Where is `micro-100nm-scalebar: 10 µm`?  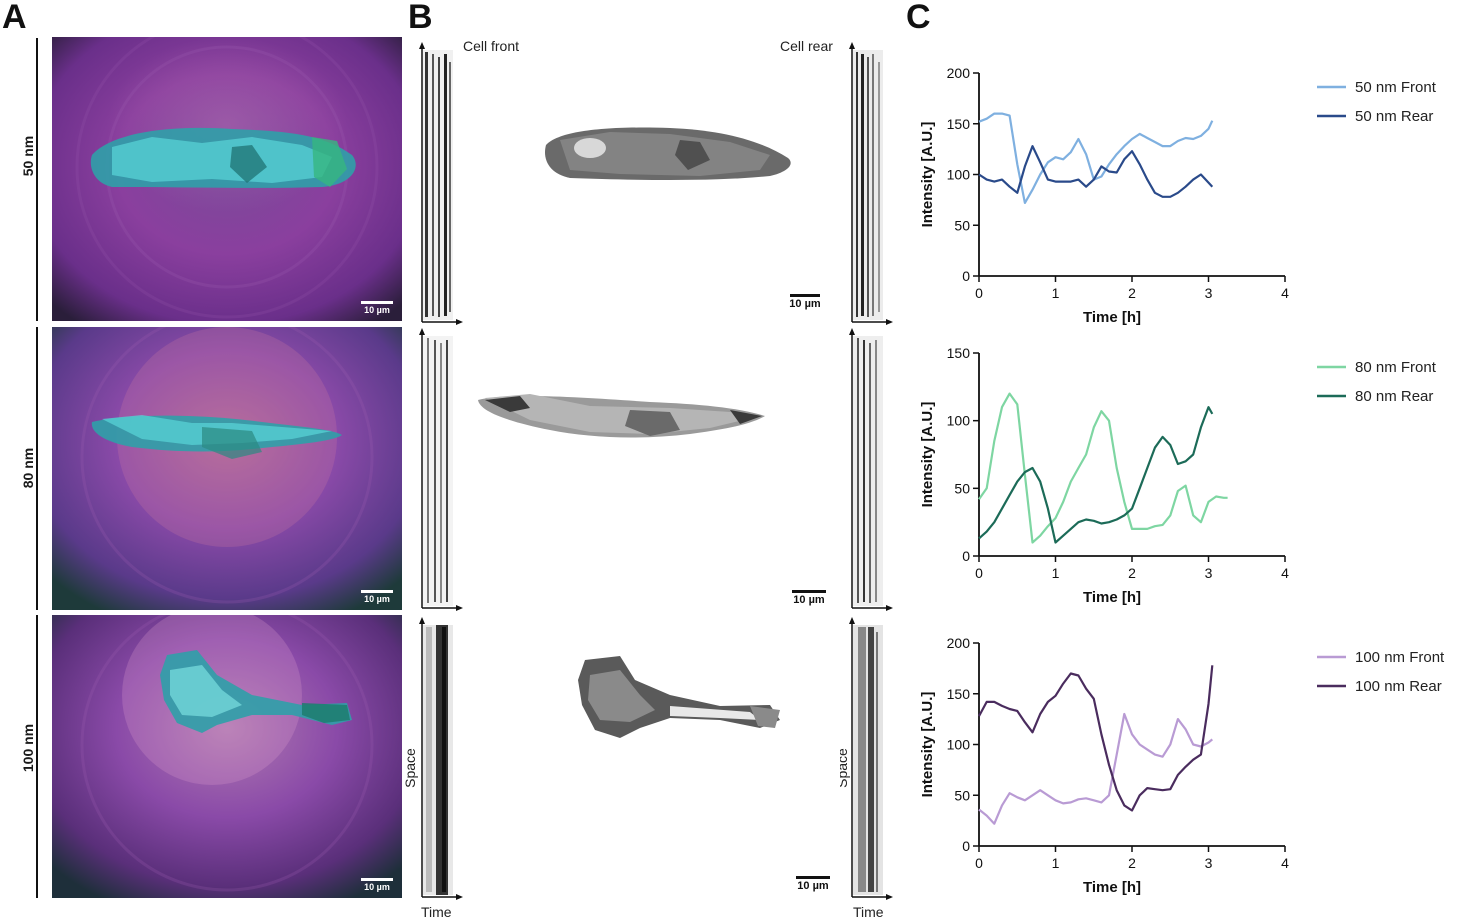 micro-100nm-scalebar: 10 µm is located at coordinates (377, 885).